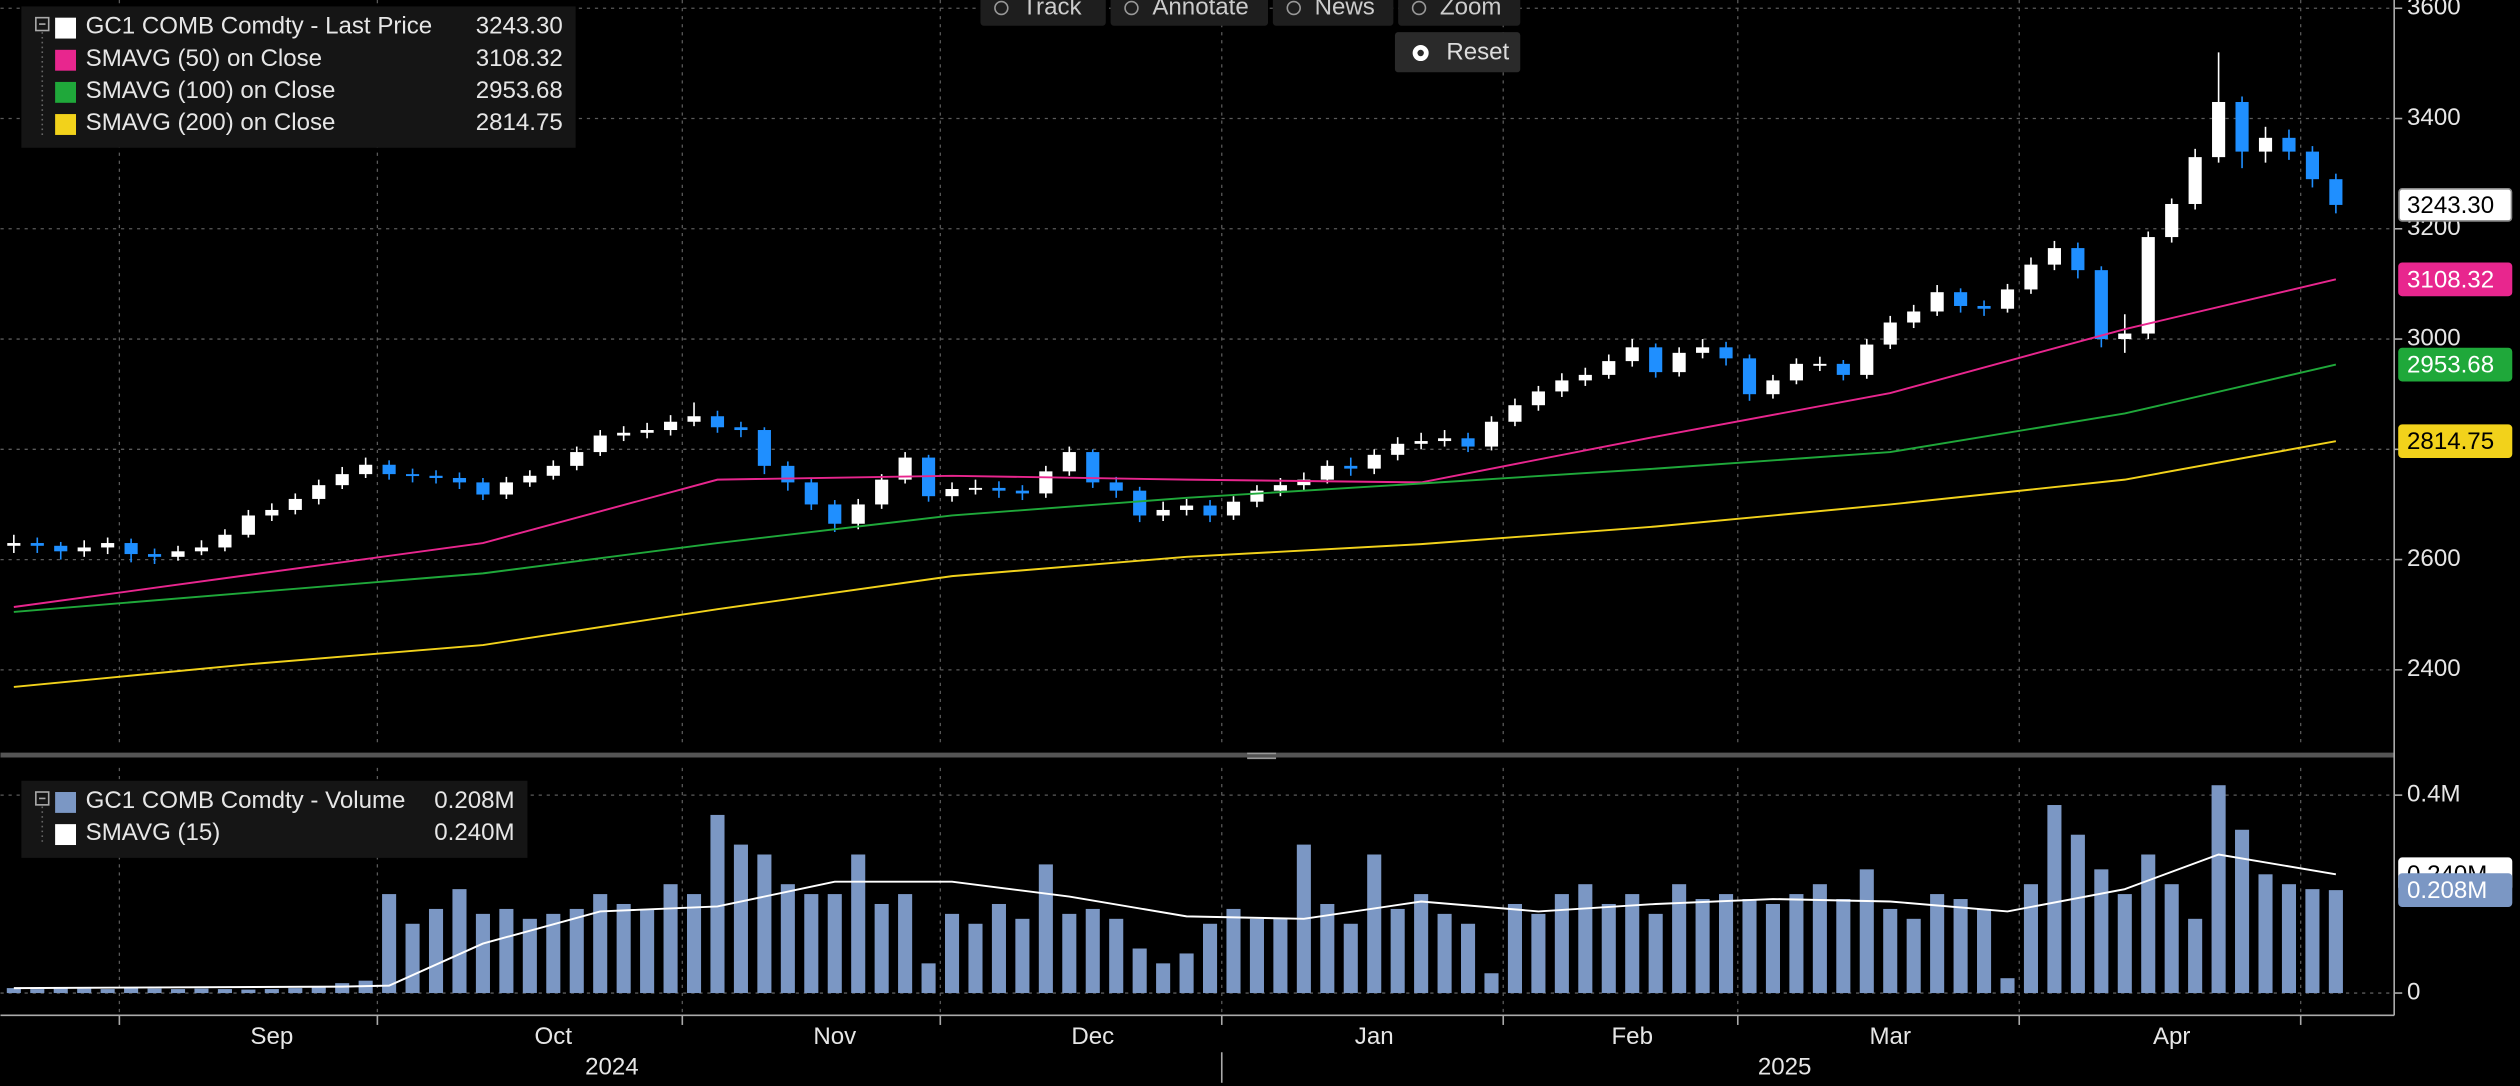  Describe the element at coordinates (1092, 1036) in the screenshot. I see `x-tick-label: Dec` at that location.